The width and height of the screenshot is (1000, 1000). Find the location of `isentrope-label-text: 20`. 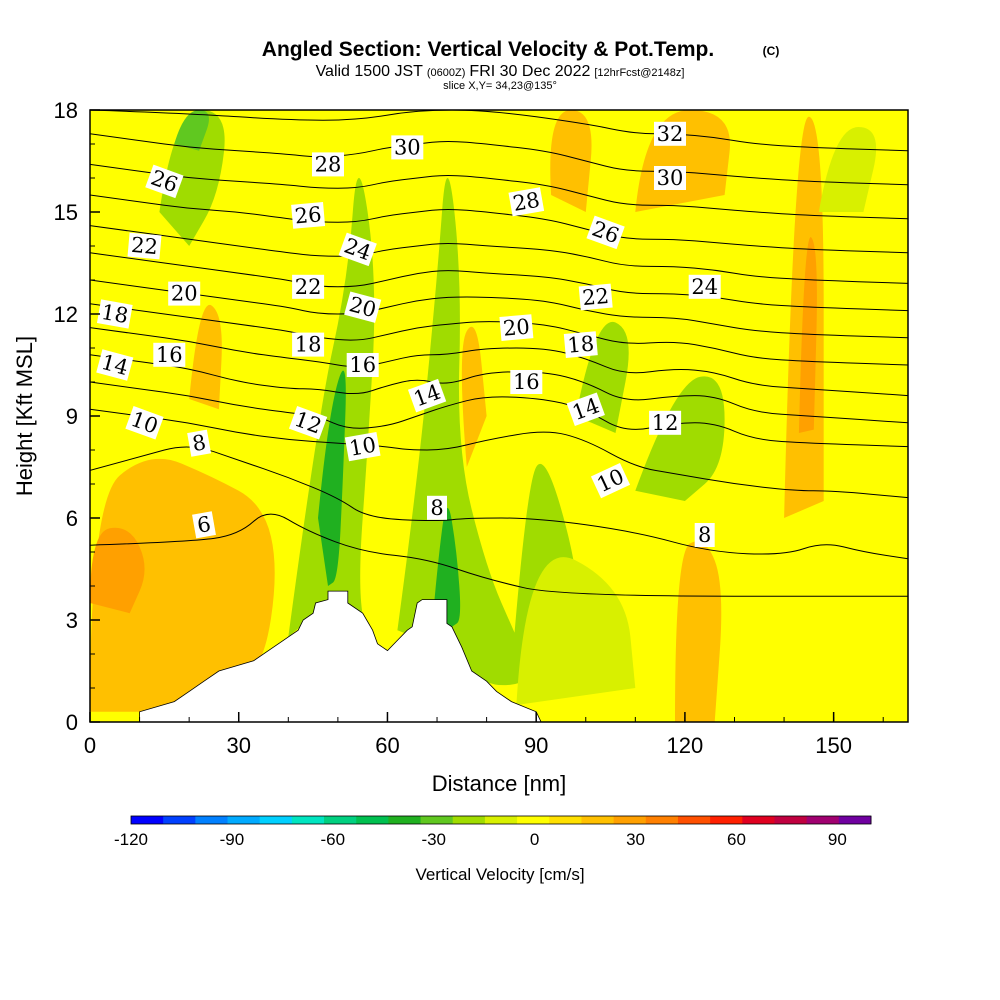

isentrope-label-text: 20 is located at coordinates (516, 327).